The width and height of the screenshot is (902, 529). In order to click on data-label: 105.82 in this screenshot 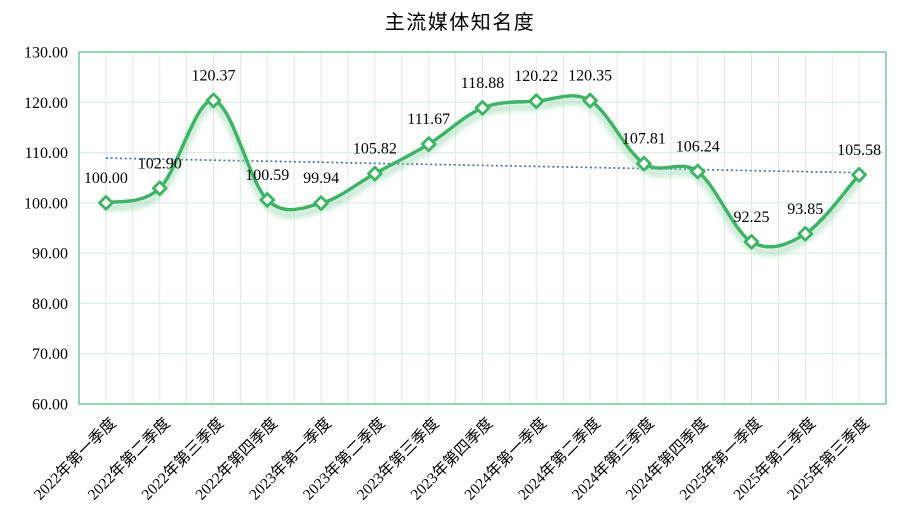, I will do `click(375, 149)`.